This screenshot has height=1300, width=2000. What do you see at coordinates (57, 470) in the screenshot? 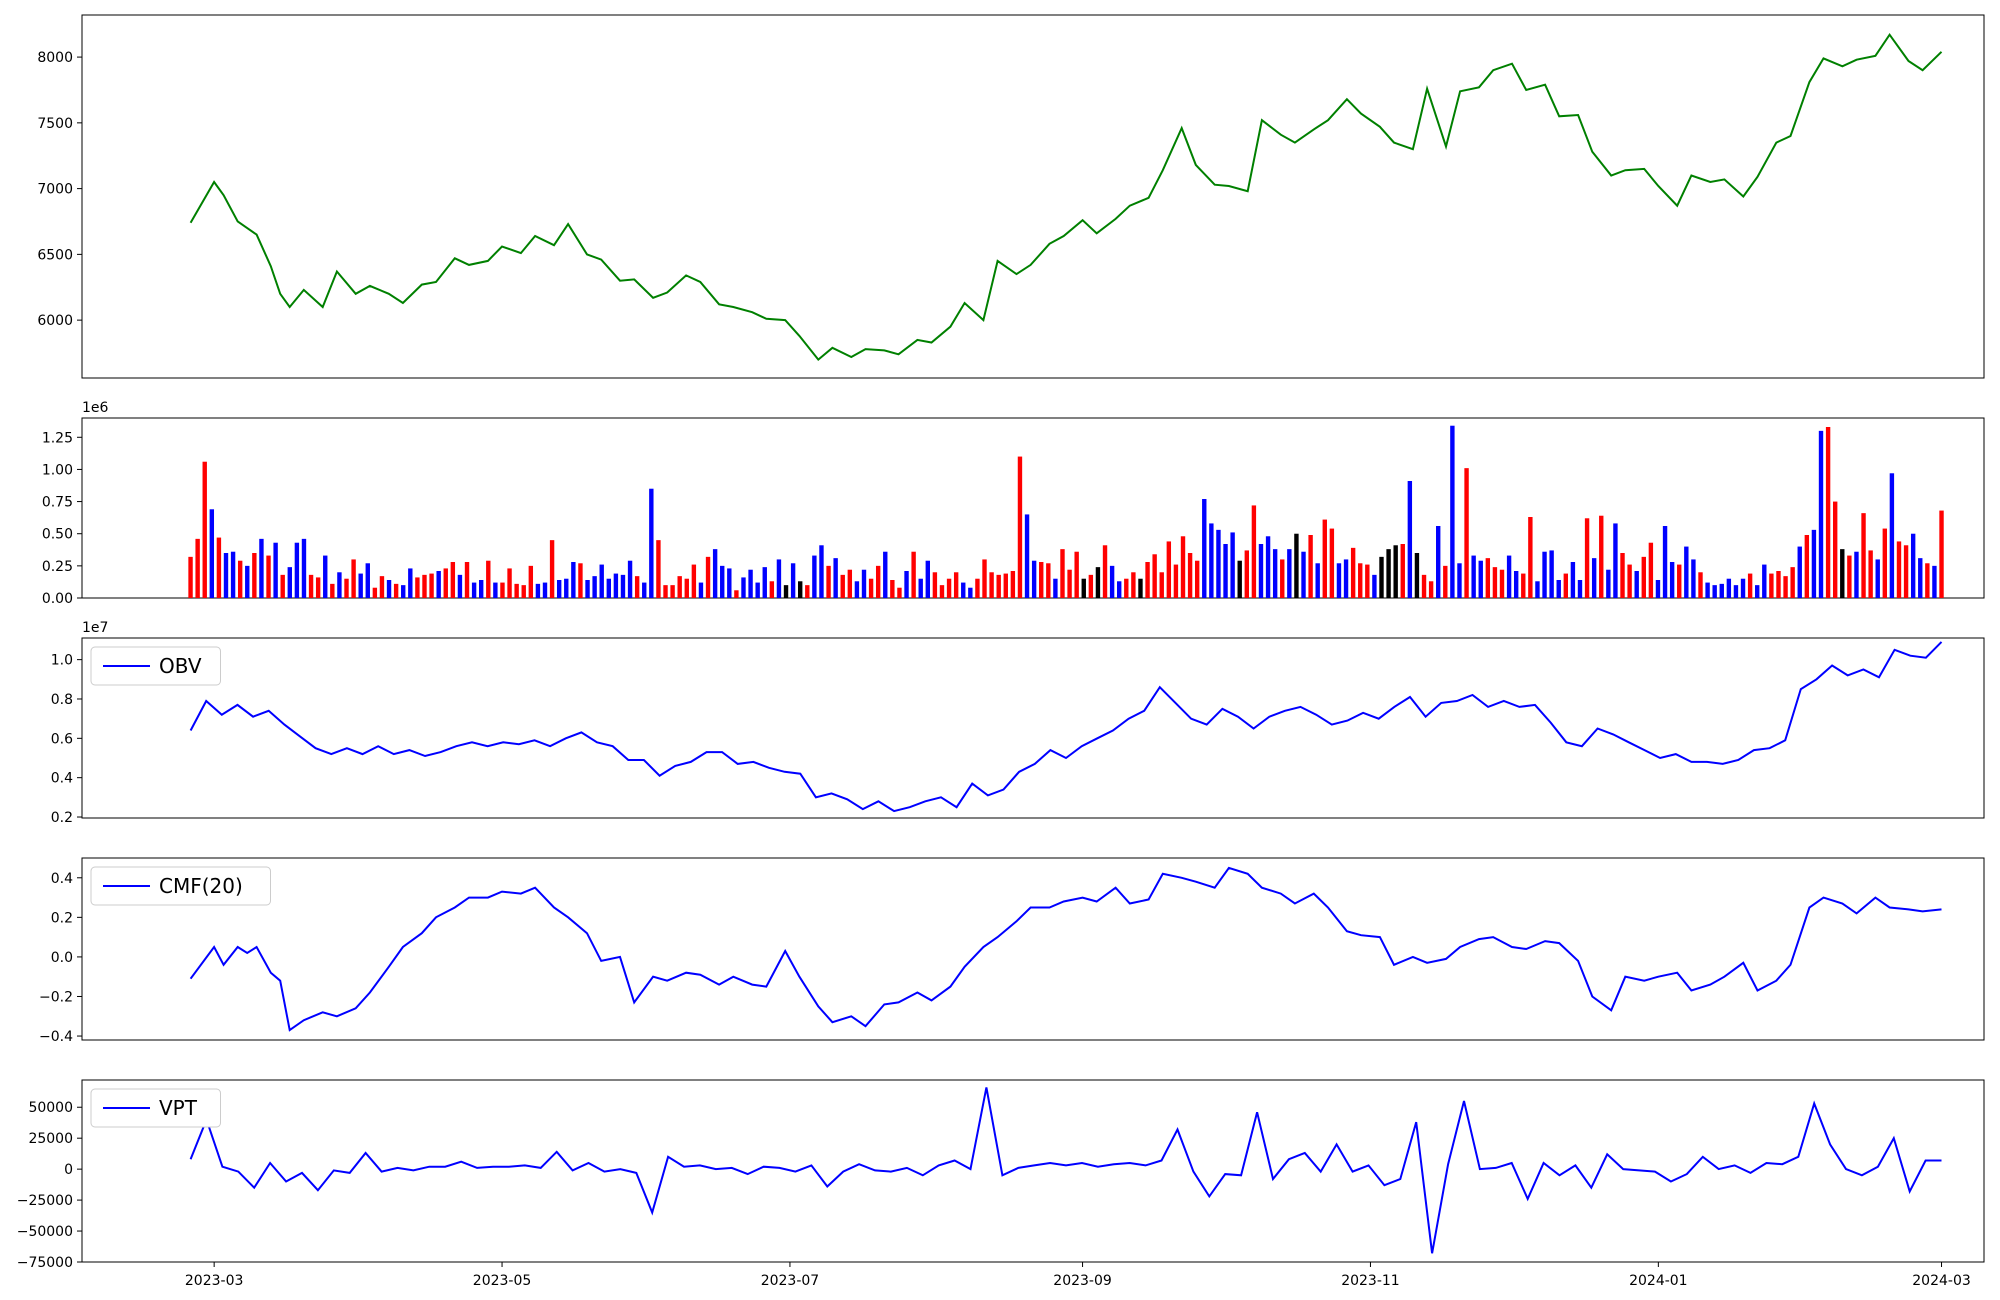
I see `y-tick-label: 1.00` at bounding box center [57, 470].